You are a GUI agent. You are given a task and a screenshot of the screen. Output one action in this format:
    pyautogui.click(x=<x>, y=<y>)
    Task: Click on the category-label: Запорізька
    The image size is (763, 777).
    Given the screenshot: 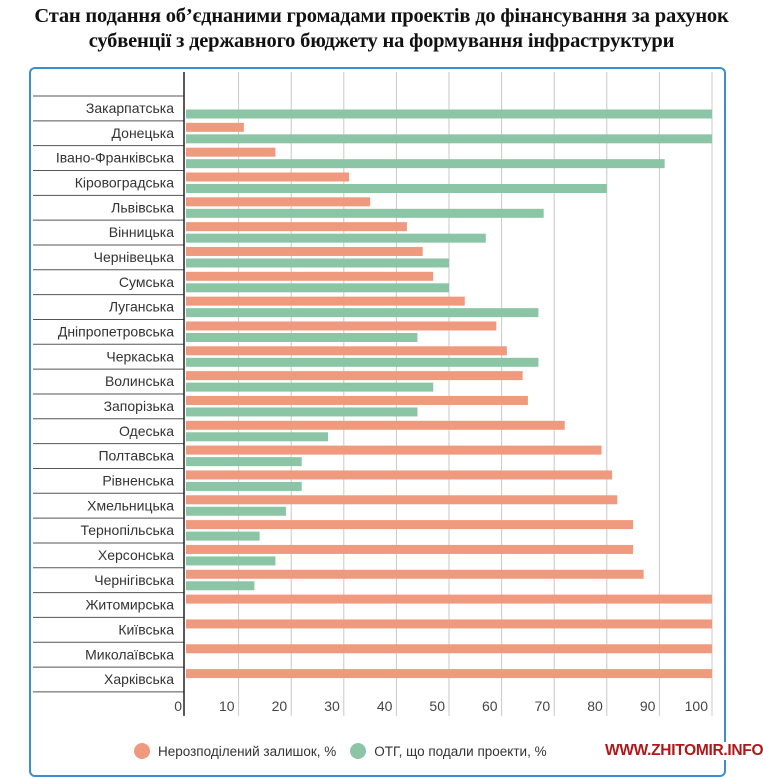 What is the action you would take?
    pyautogui.click(x=139, y=406)
    